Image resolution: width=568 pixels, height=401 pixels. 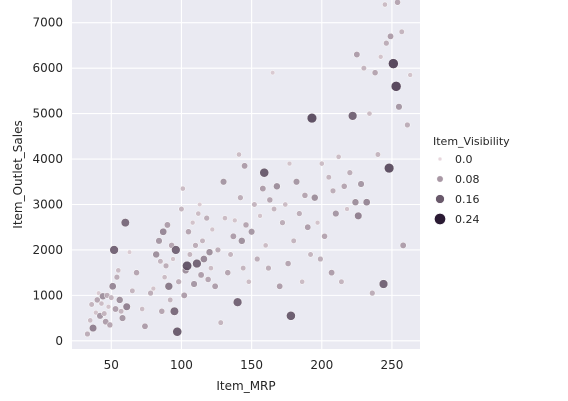 I want to click on y-tick-label: 5000, so click(x=47, y=114).